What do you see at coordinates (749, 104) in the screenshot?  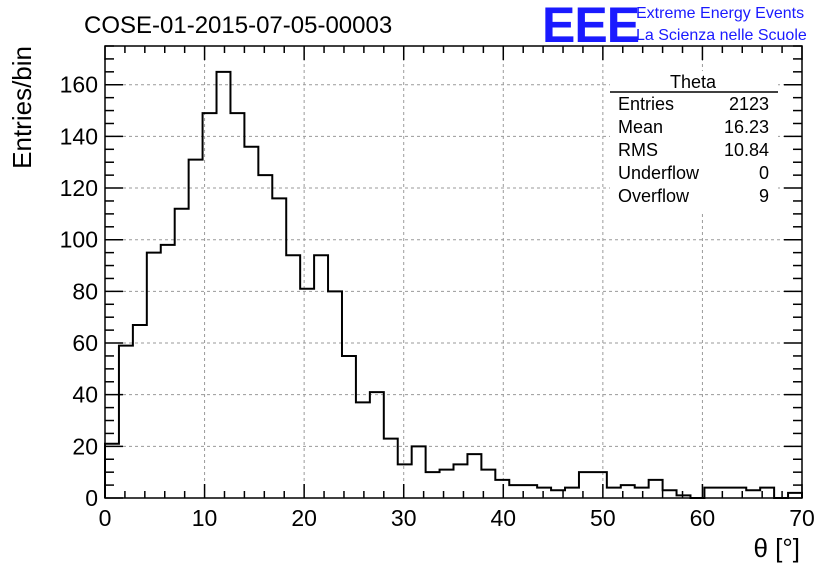 I see `stats-value: 2123` at bounding box center [749, 104].